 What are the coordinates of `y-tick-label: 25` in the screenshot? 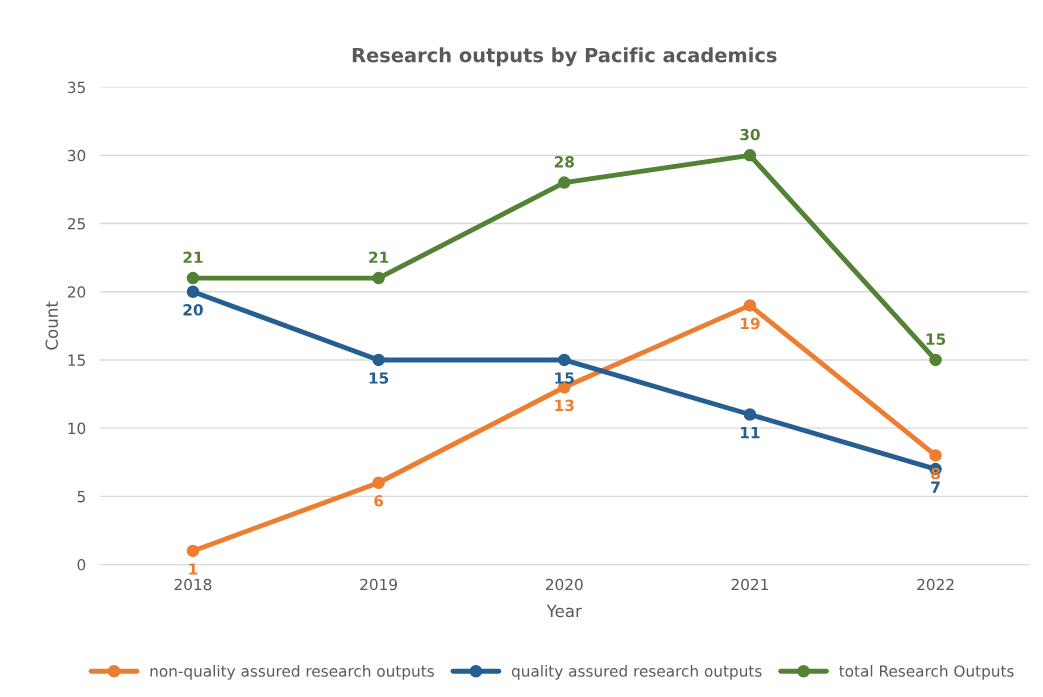 It's located at (76, 224).